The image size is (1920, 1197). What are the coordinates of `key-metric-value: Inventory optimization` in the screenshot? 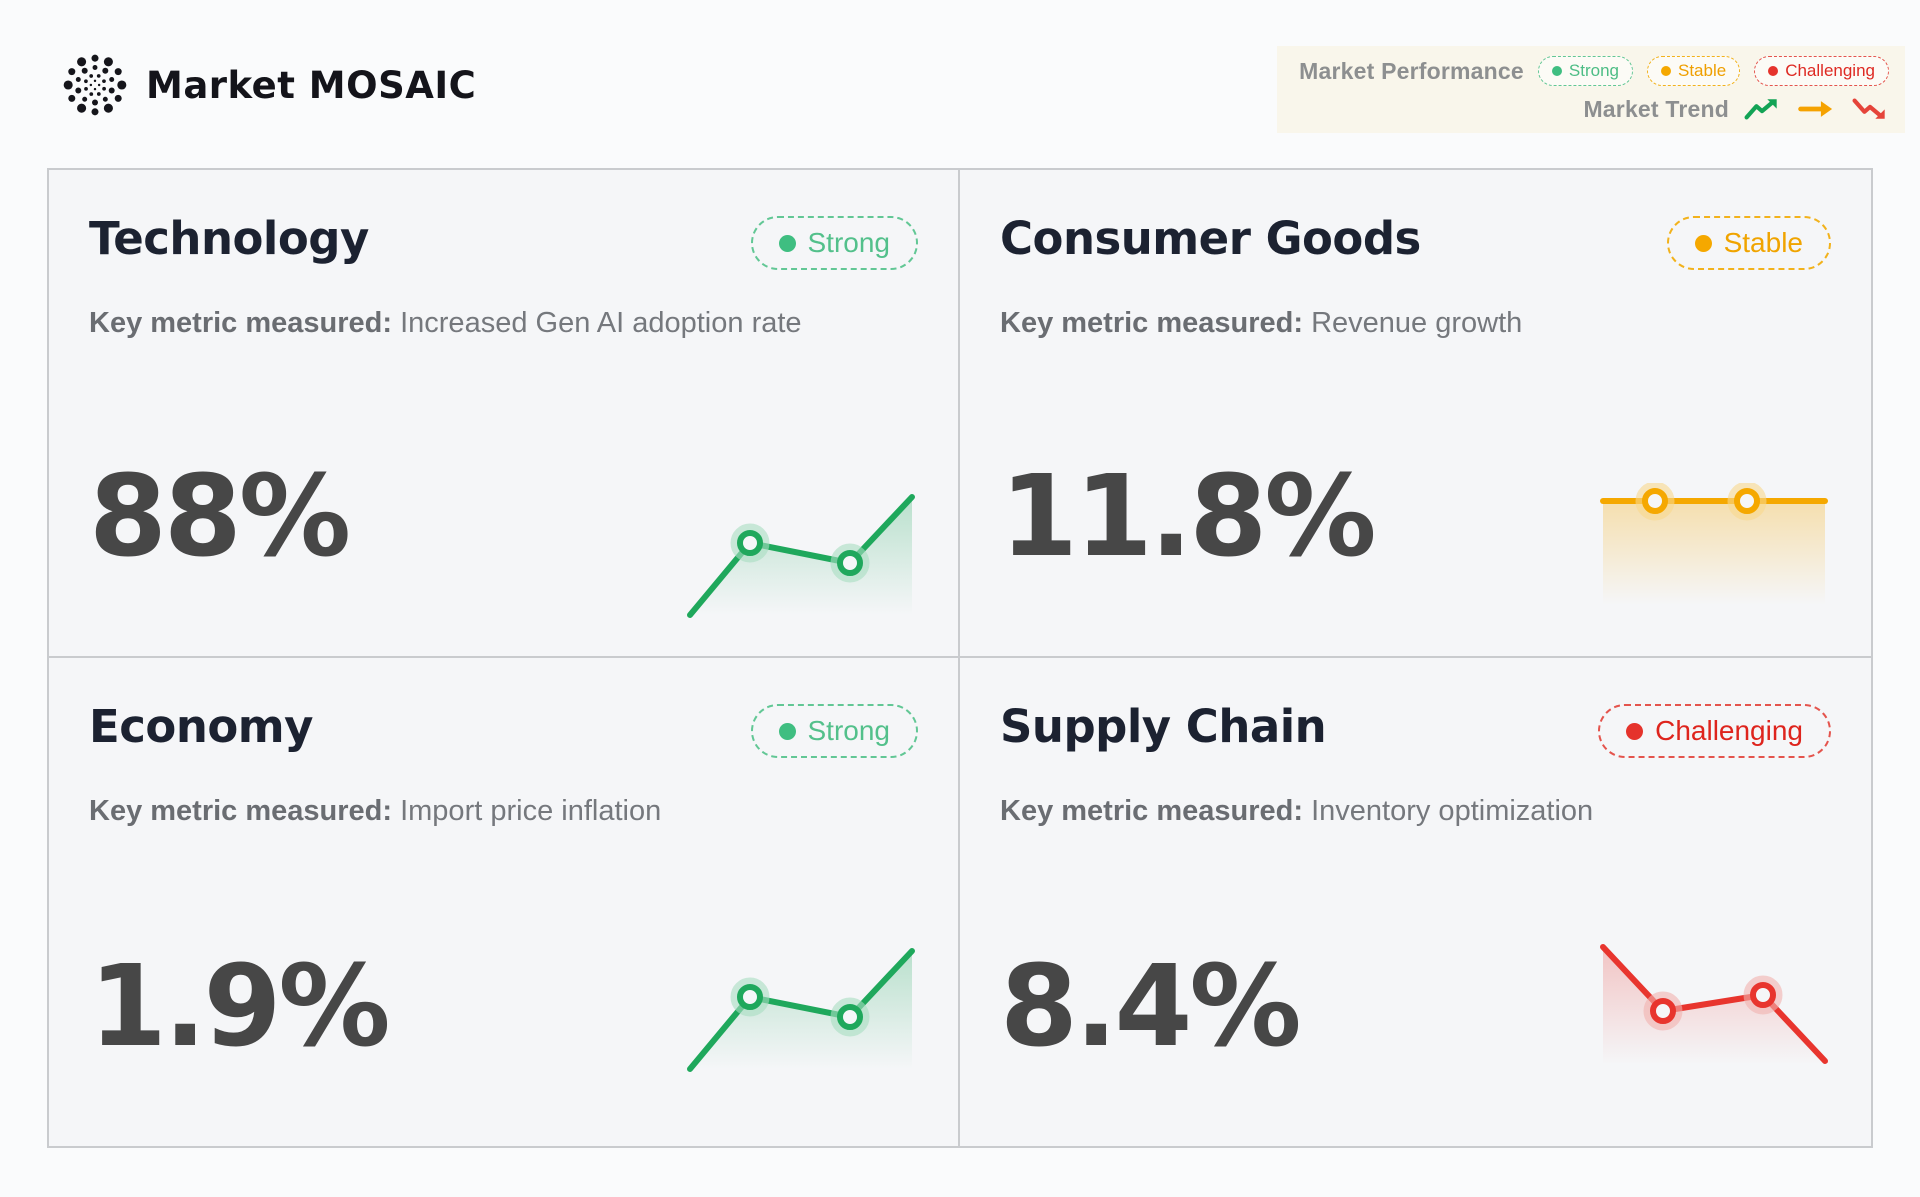 It's located at (1452, 811).